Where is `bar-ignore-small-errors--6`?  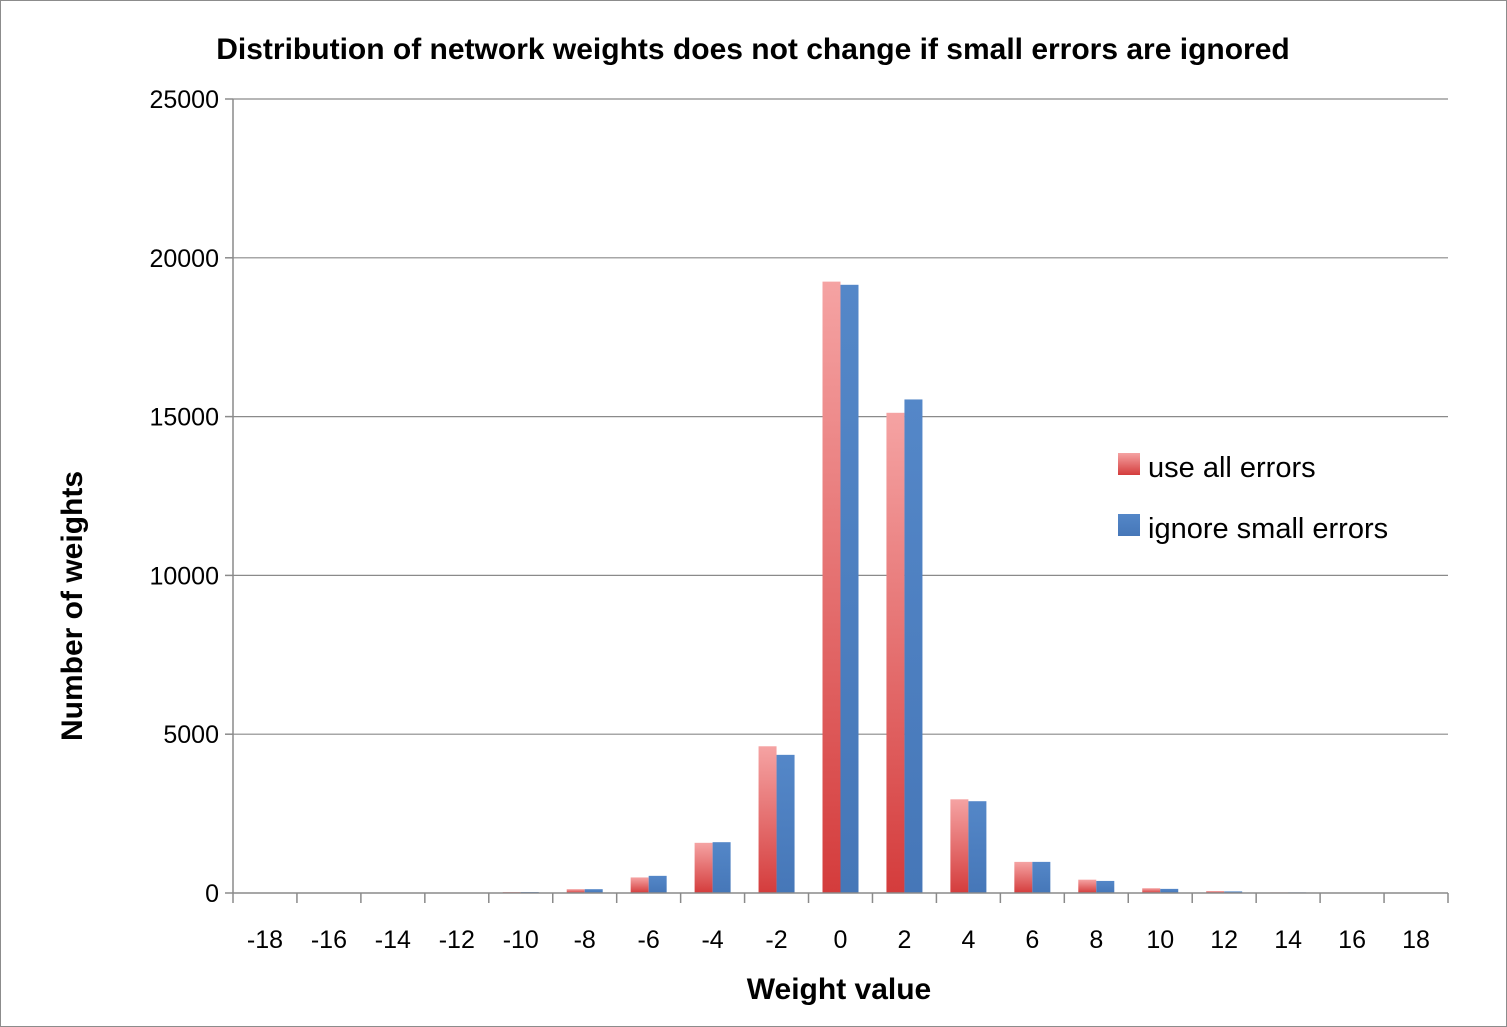
bar-ignore-small-errors--6 is located at coordinates (657, 884).